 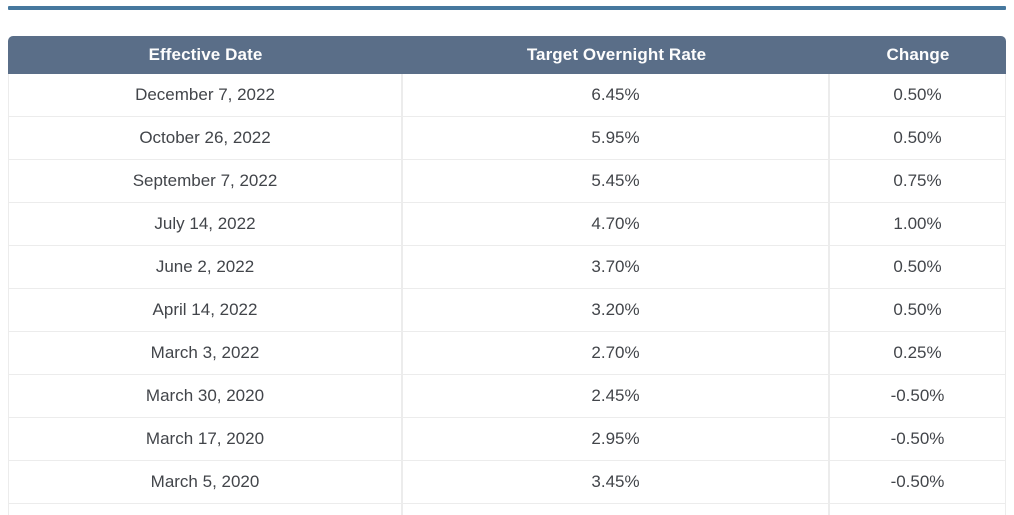 I want to click on target-overnight-rate-cell: 3.20%, so click(x=616, y=310).